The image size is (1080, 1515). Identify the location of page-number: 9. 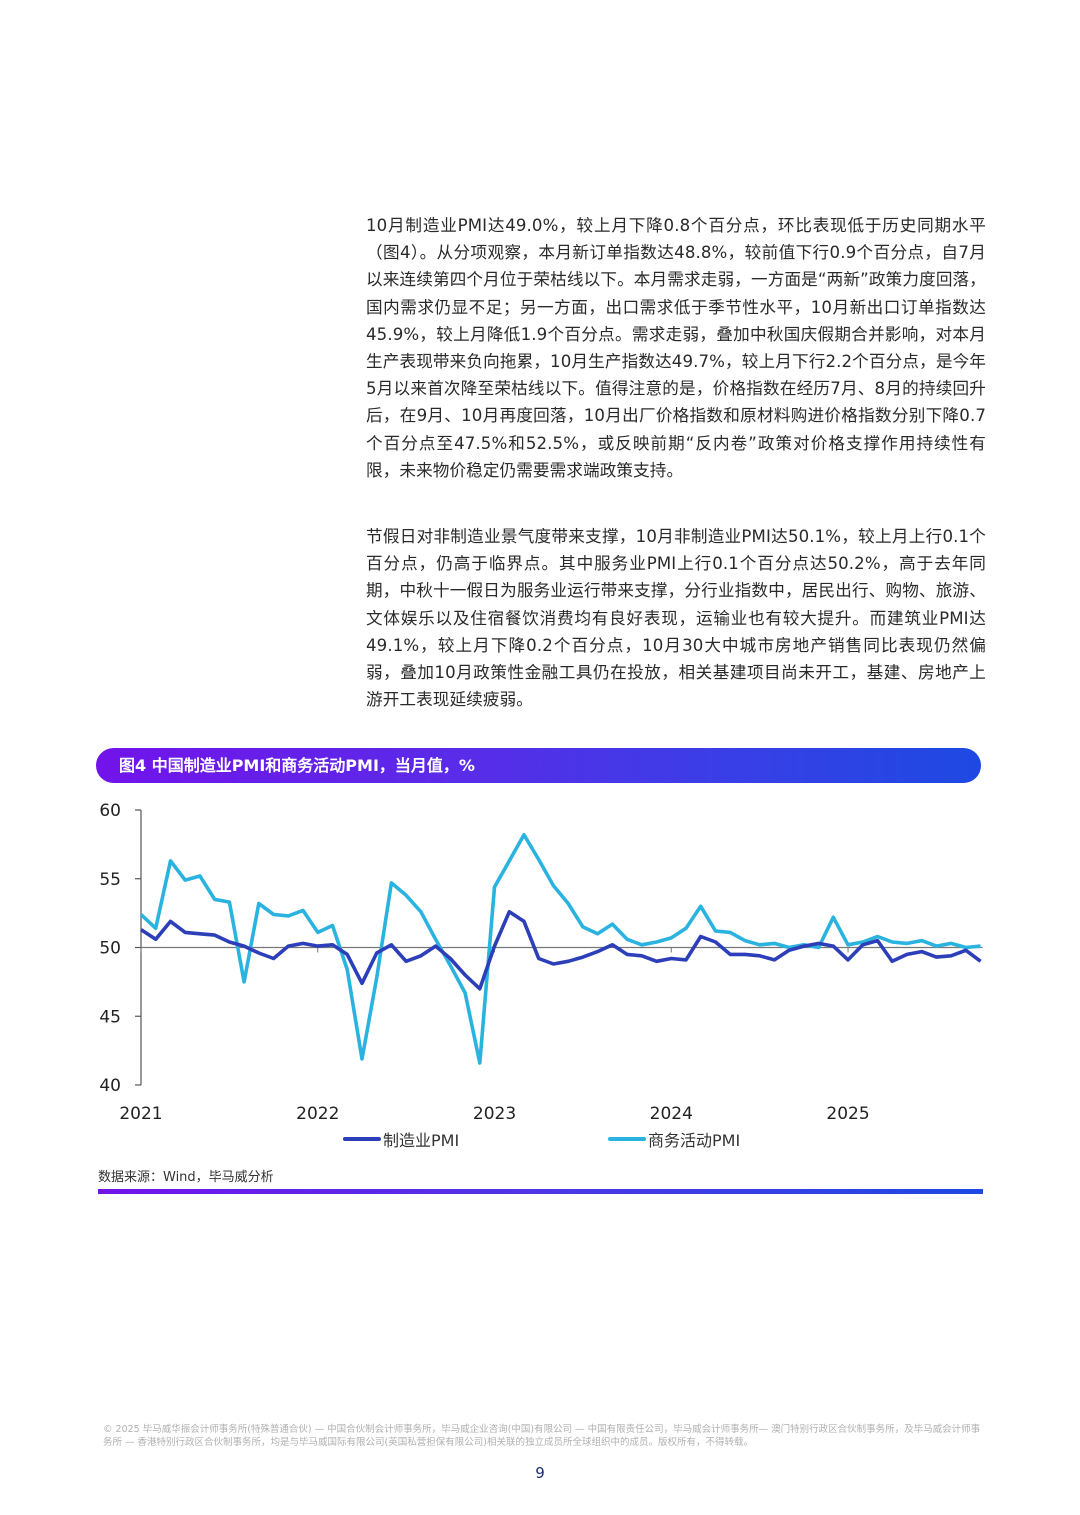
(540, 1473).